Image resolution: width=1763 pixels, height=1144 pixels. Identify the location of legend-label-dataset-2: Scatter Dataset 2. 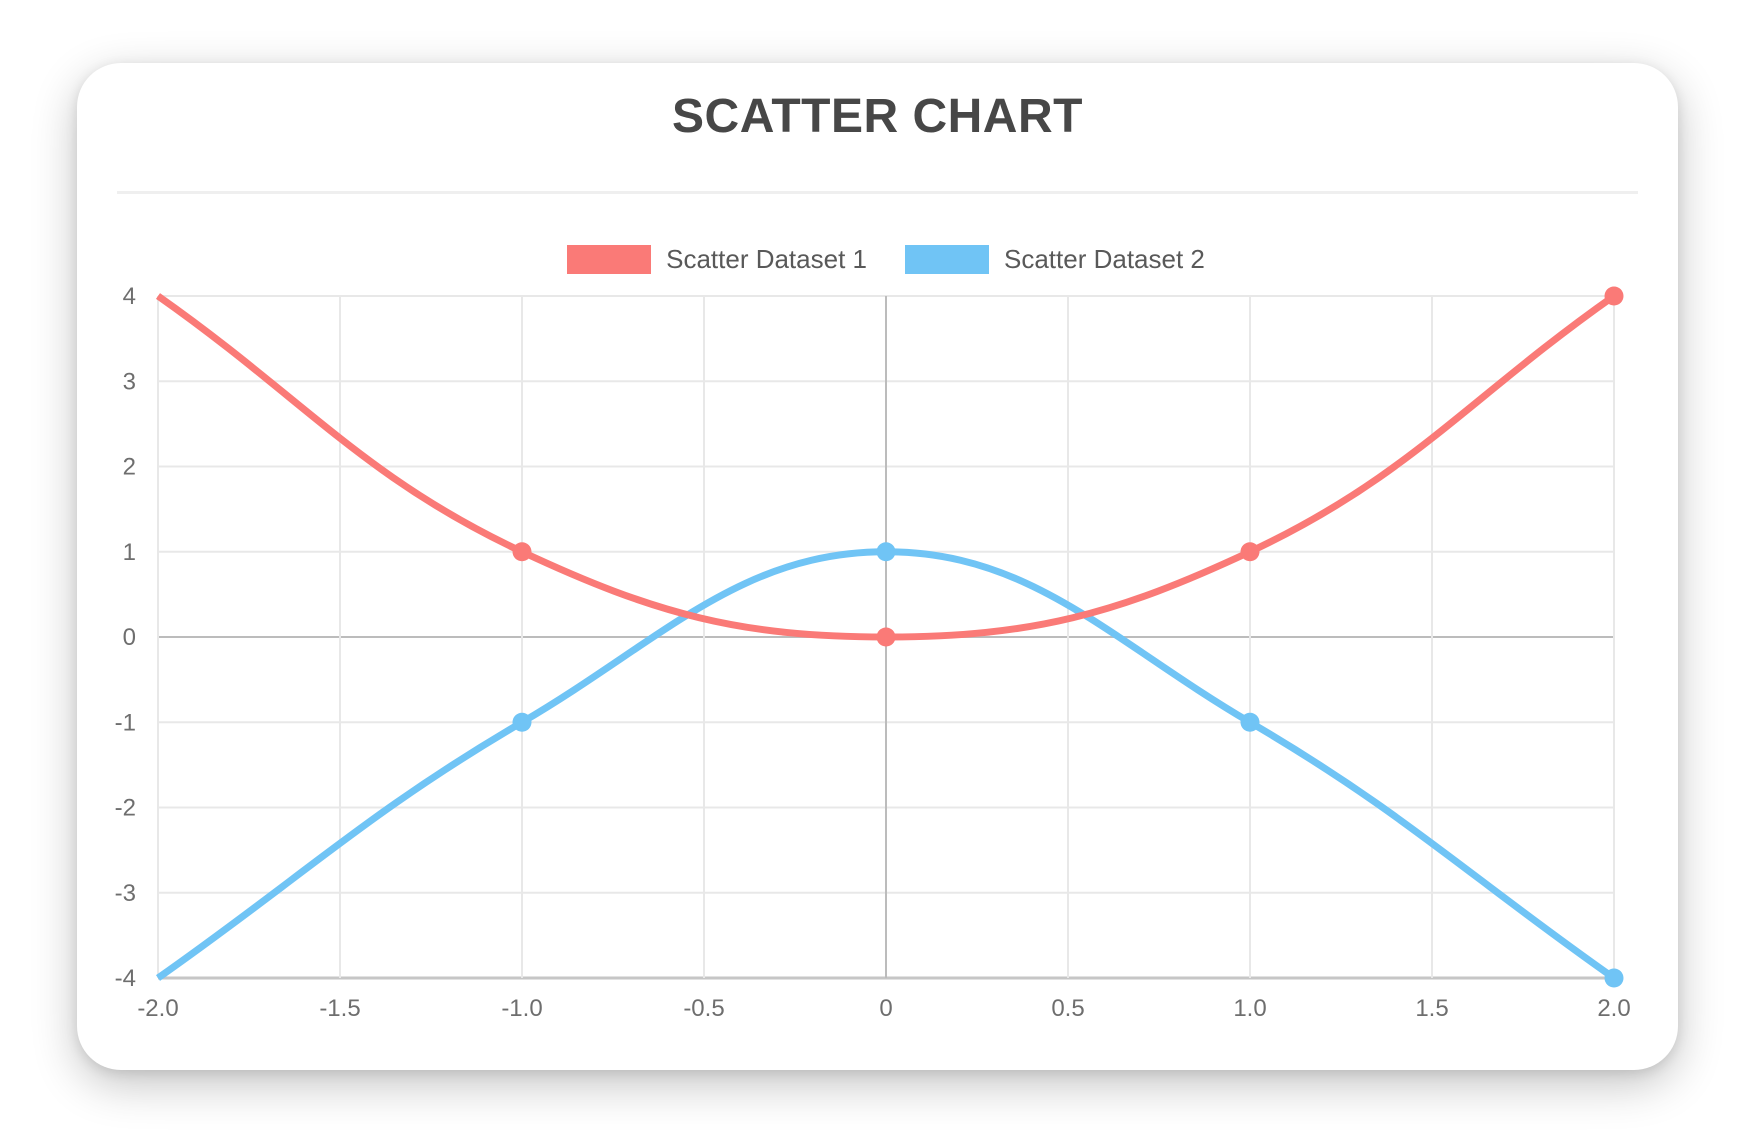
(1104, 258).